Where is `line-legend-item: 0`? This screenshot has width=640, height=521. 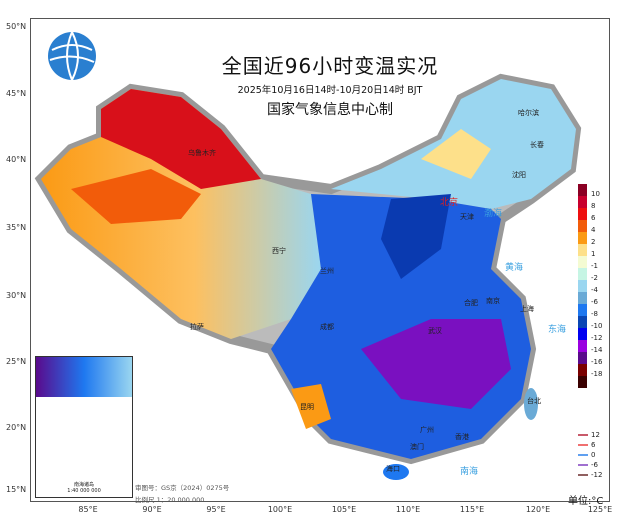
line-legend-item: 0 is located at coordinates (590, 455).